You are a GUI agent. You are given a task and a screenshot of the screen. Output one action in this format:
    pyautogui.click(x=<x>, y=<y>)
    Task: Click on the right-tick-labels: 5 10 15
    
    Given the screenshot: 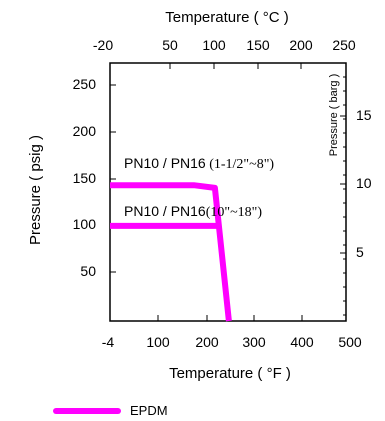 What is the action you would take?
    pyautogui.click(x=364, y=183)
    